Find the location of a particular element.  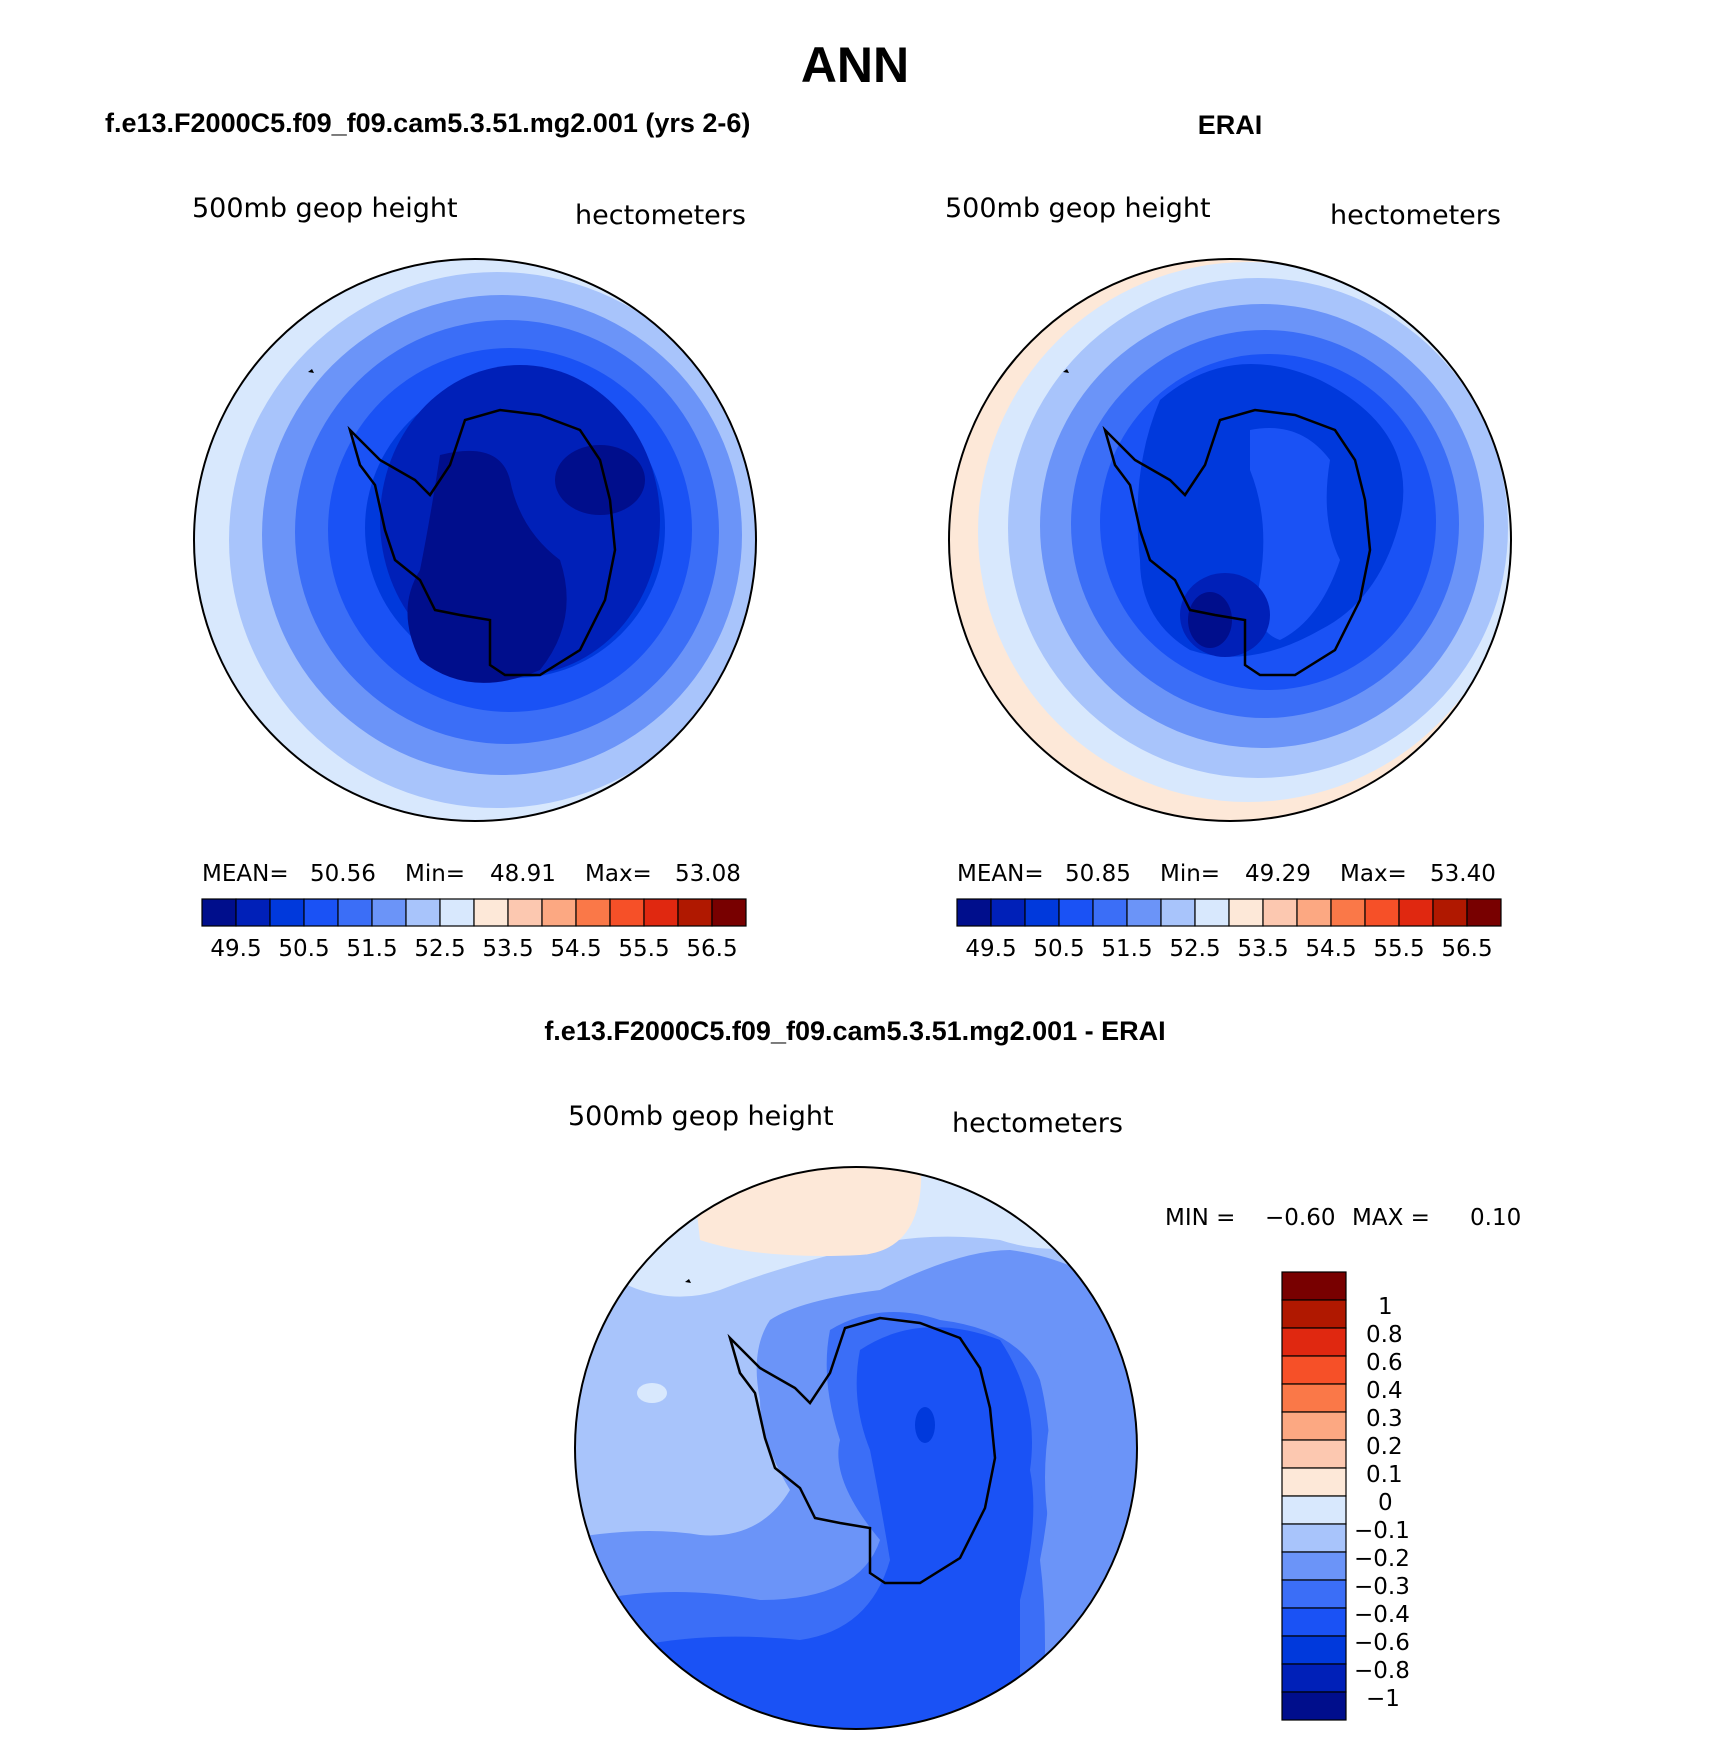

max-value: 0.10 is located at coordinates (1495, 1218).